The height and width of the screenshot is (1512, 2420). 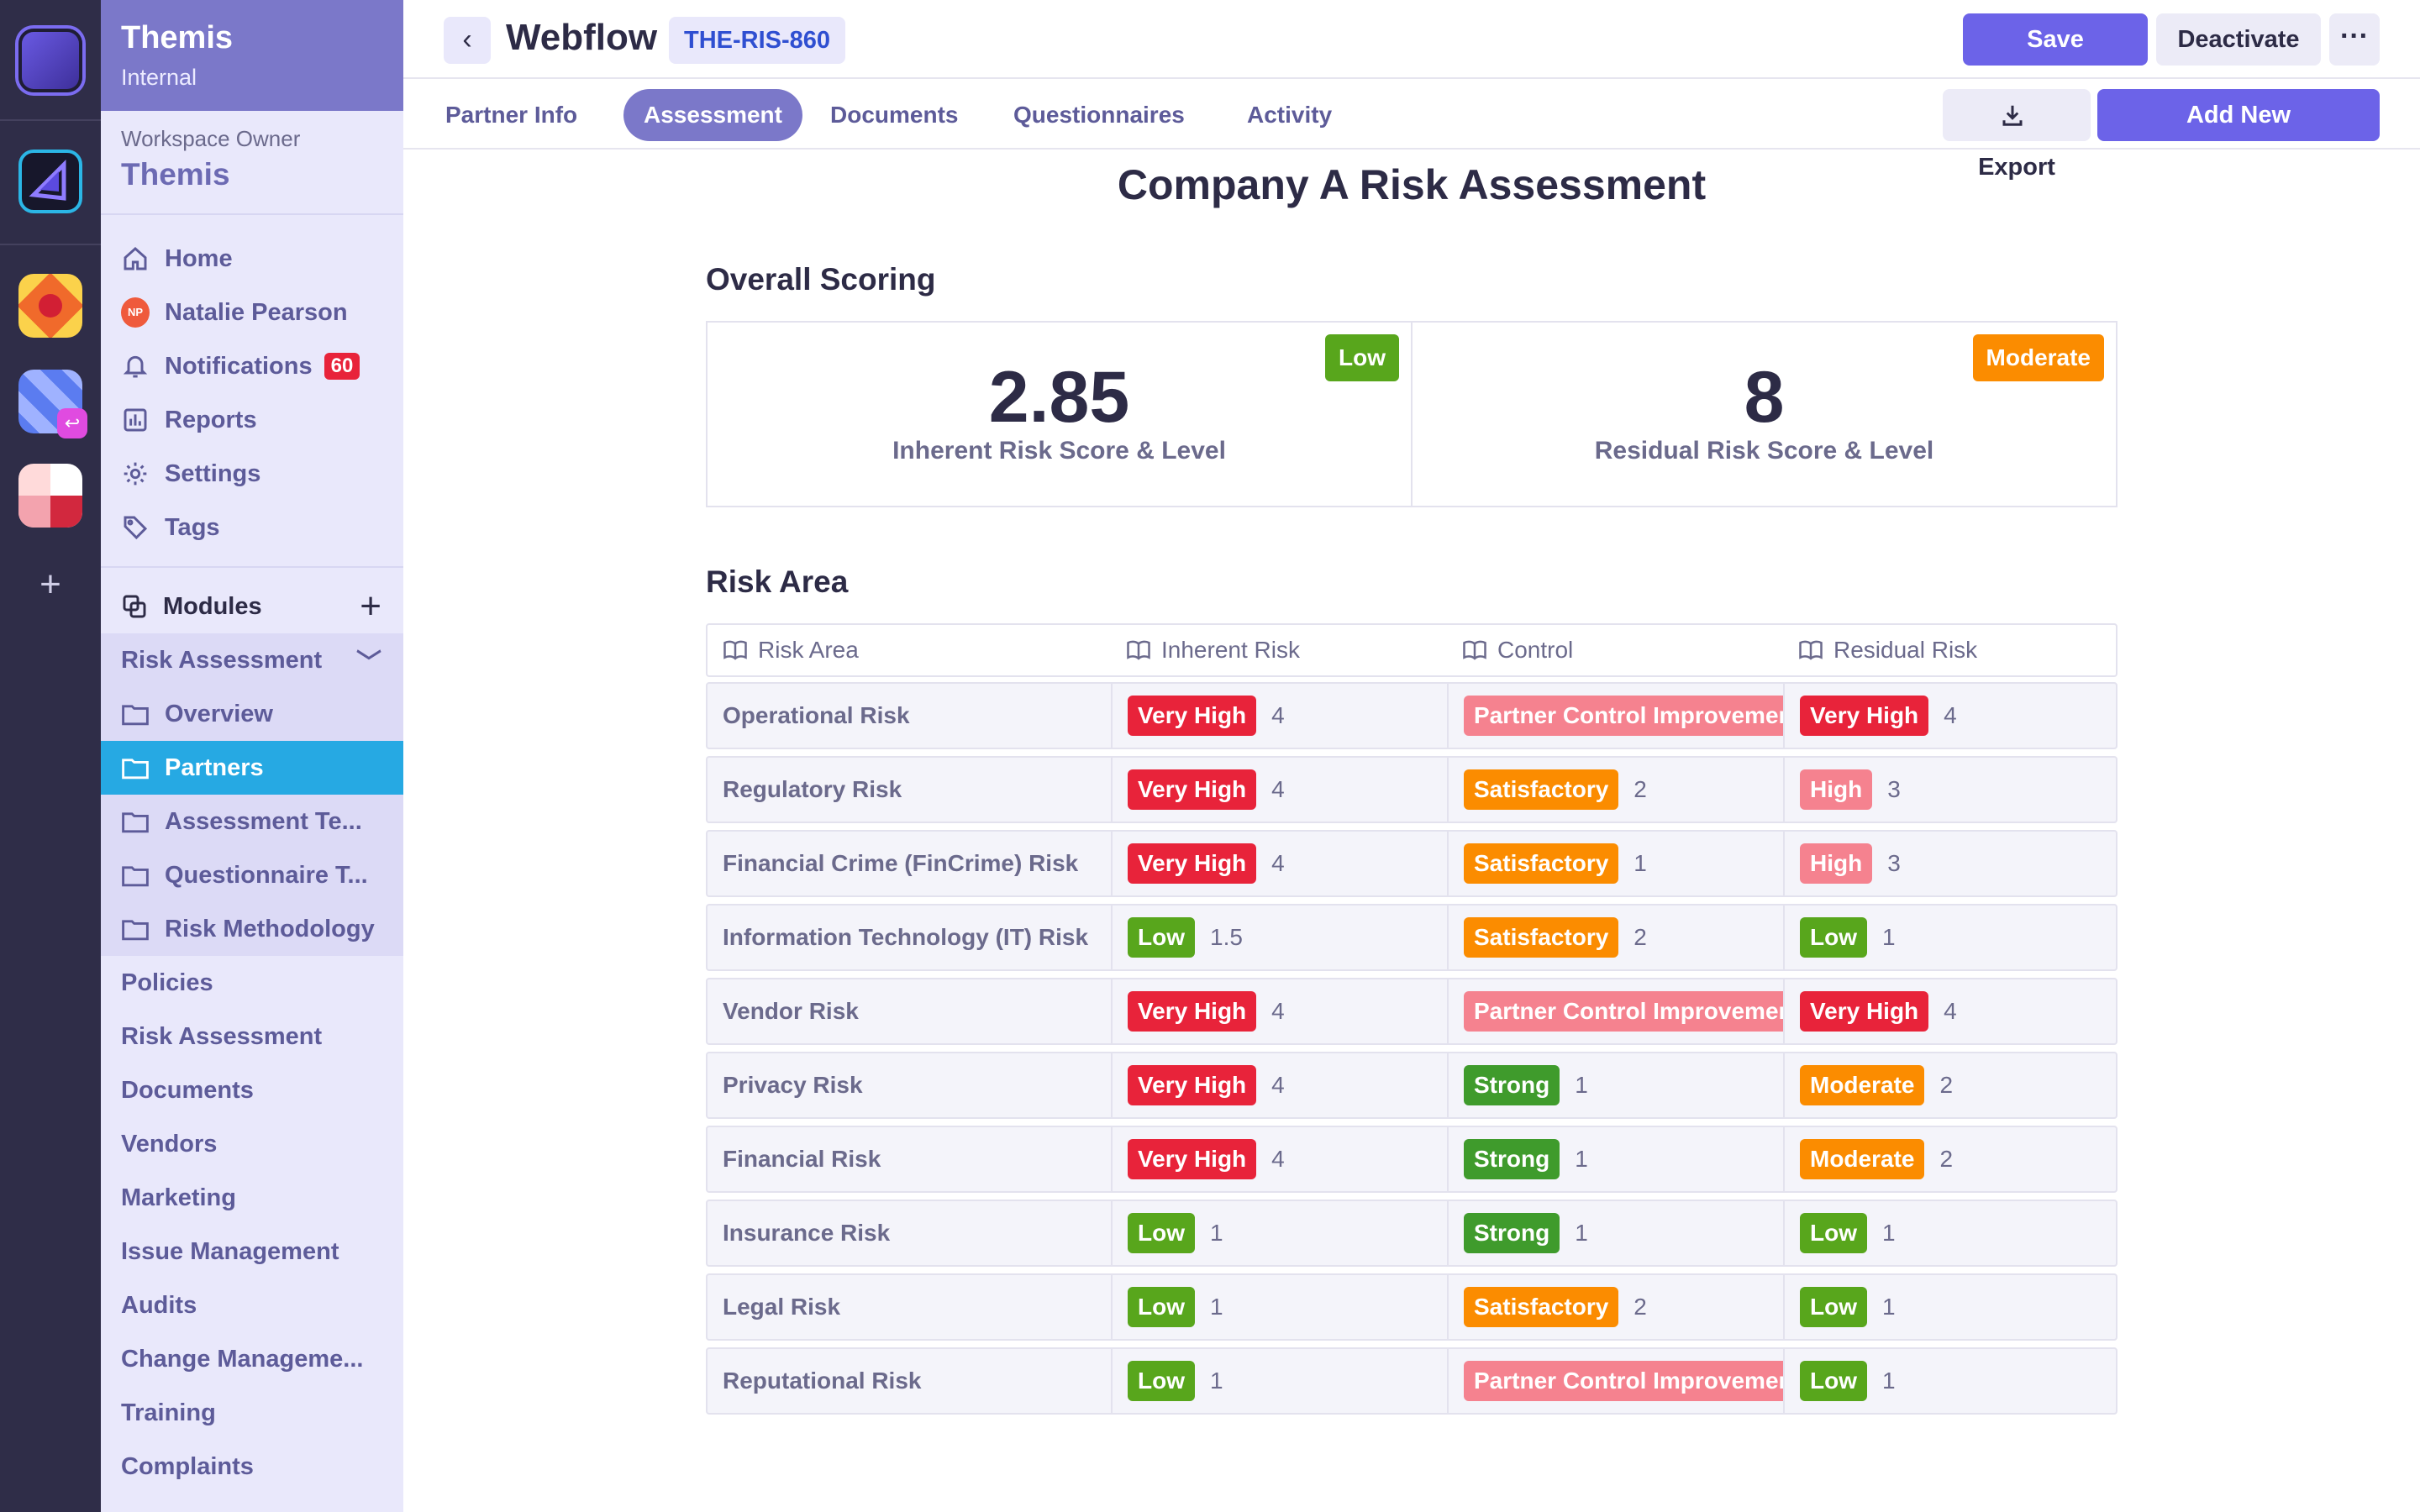 I want to click on workspace-app-icon, so click(x=50, y=60).